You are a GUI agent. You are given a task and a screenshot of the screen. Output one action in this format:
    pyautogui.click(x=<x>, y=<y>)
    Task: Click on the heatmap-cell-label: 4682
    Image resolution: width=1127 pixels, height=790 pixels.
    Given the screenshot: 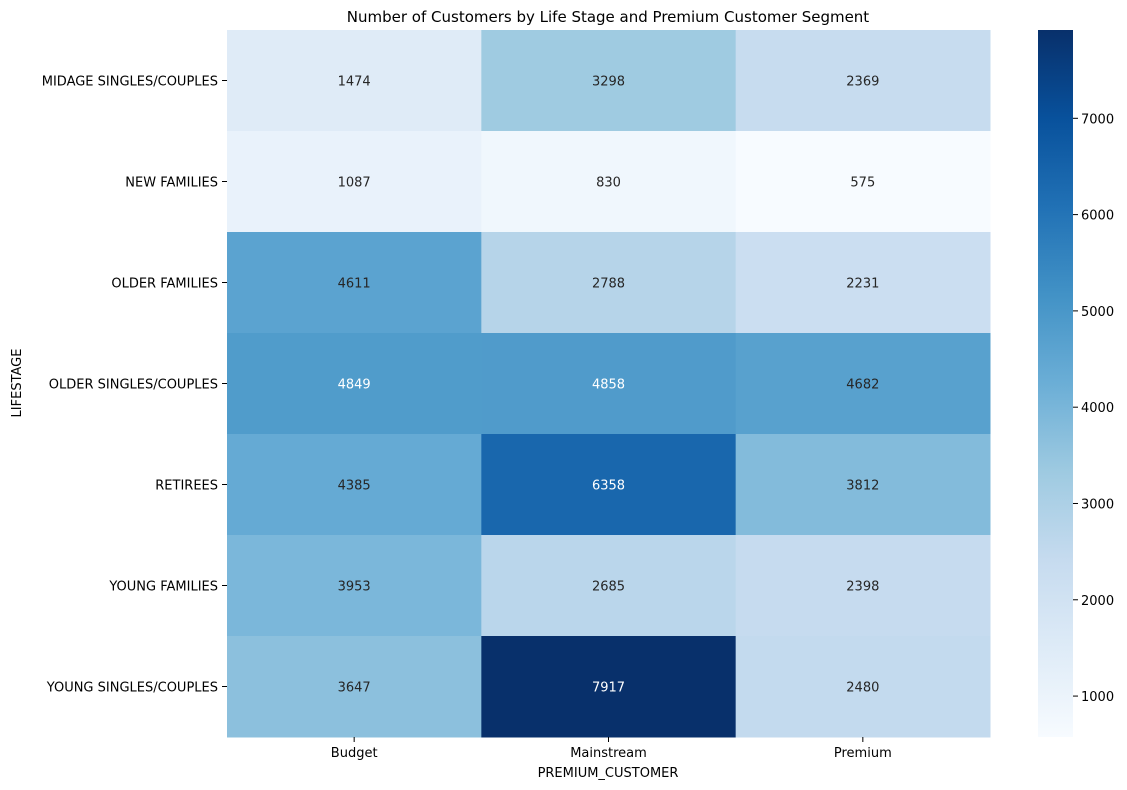 What is the action you would take?
    pyautogui.click(x=862, y=385)
    